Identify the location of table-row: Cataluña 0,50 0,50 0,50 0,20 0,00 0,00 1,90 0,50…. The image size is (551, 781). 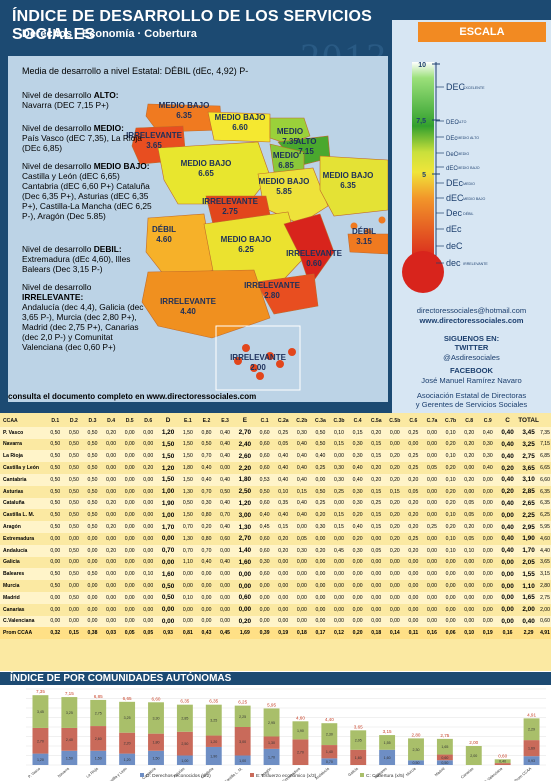
(275, 503).